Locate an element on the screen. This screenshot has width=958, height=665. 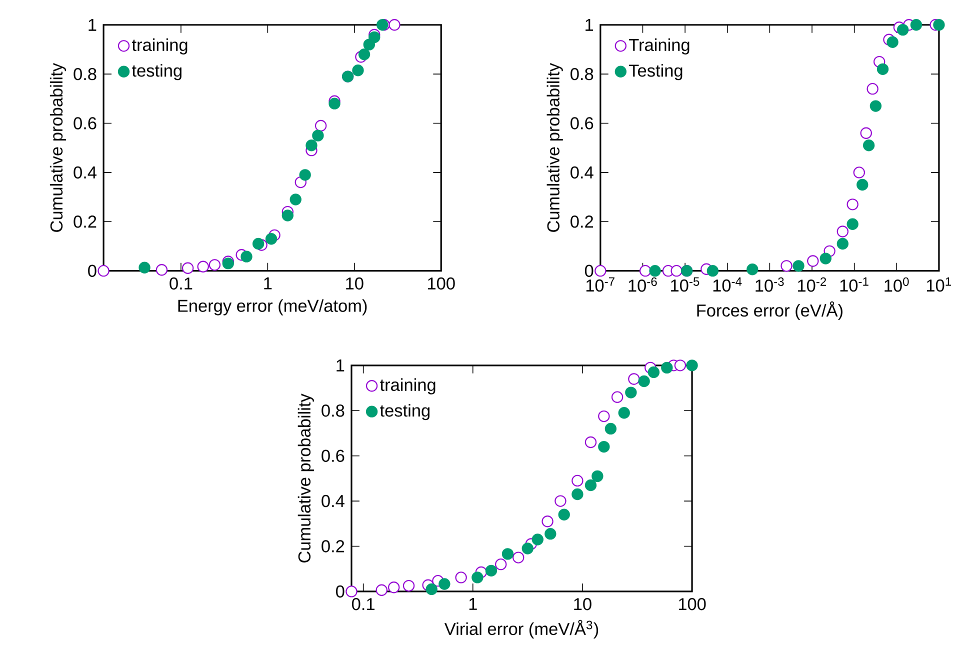
x-tick-label: 10$^{-7}$ is located at coordinates (600, 284).